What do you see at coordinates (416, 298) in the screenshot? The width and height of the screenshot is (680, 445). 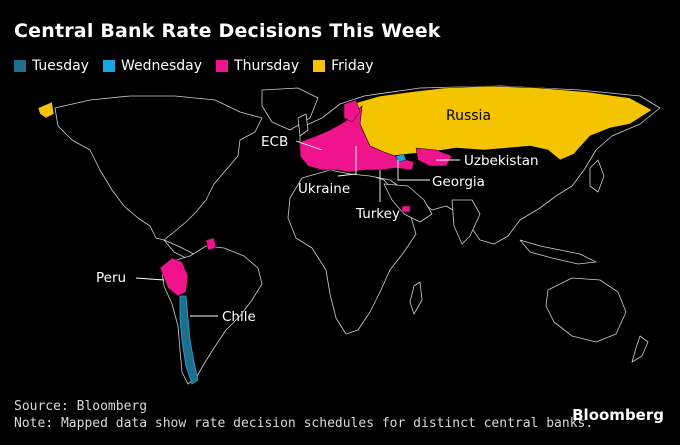 I see `madagascar-landmass` at bounding box center [416, 298].